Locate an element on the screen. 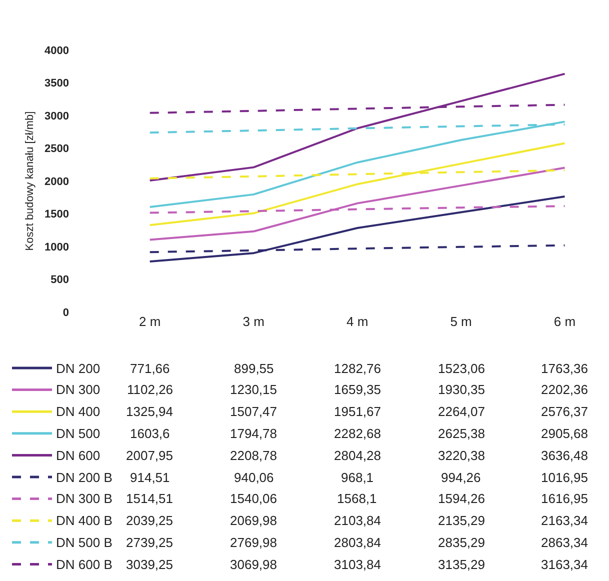 Image resolution: width=609 pixels, height=581 pixels. data-label: 3220,38 is located at coordinates (461, 455).